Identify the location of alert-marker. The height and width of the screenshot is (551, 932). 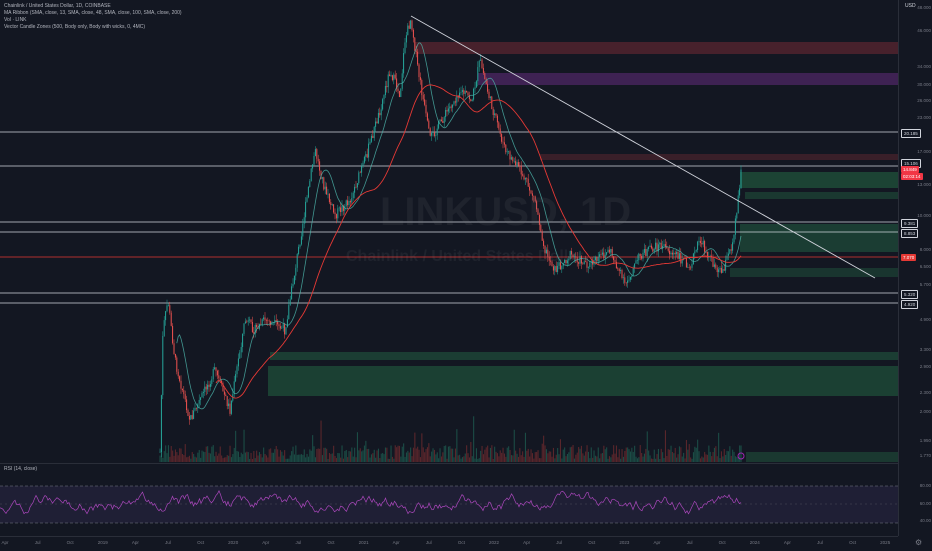
(741, 456).